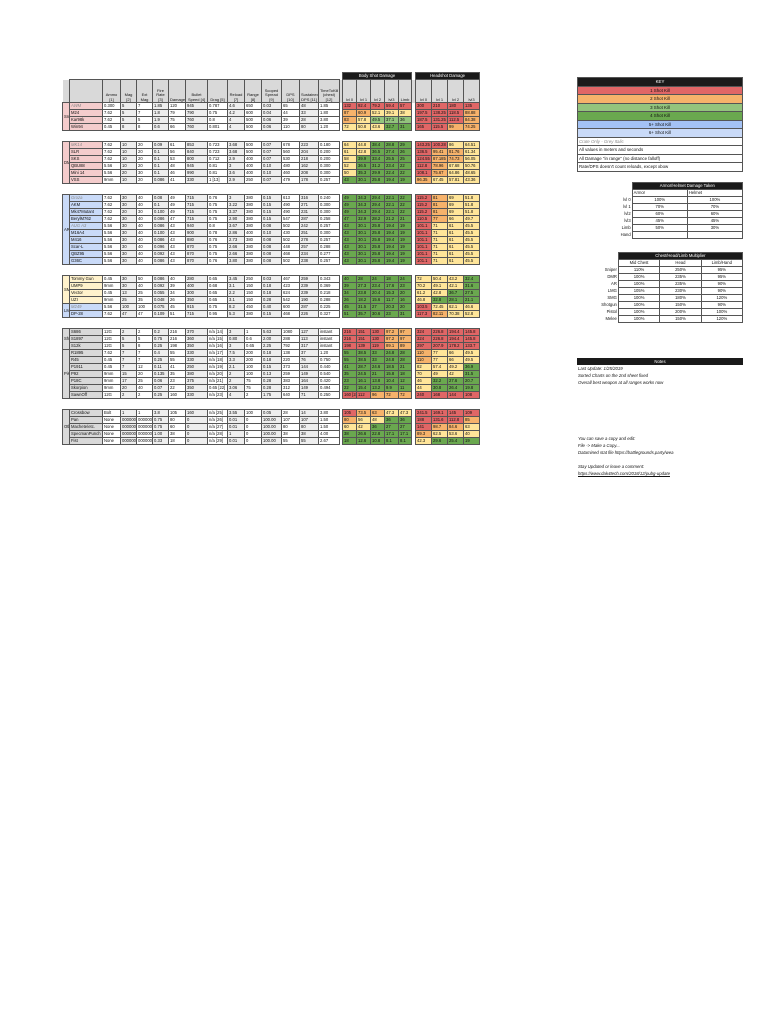  I want to click on head-damage-cell: 51.8, so click(472, 212).